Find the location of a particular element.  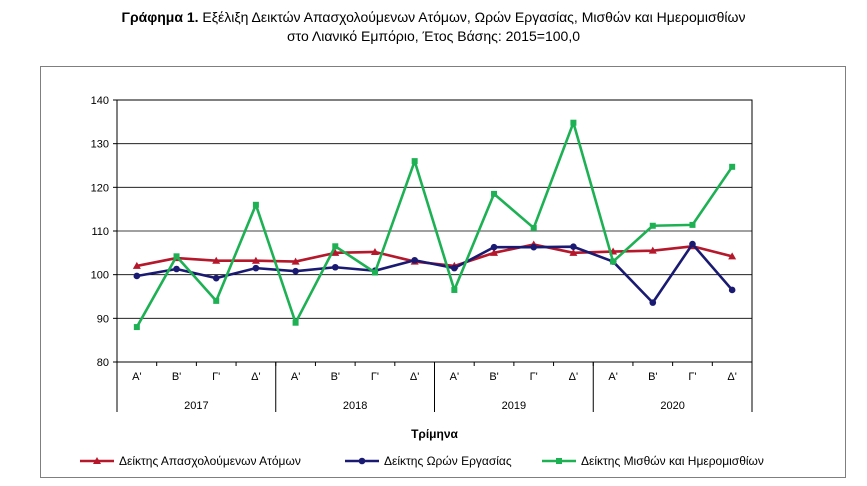

x-group-label: 2020 is located at coordinates (672, 406).